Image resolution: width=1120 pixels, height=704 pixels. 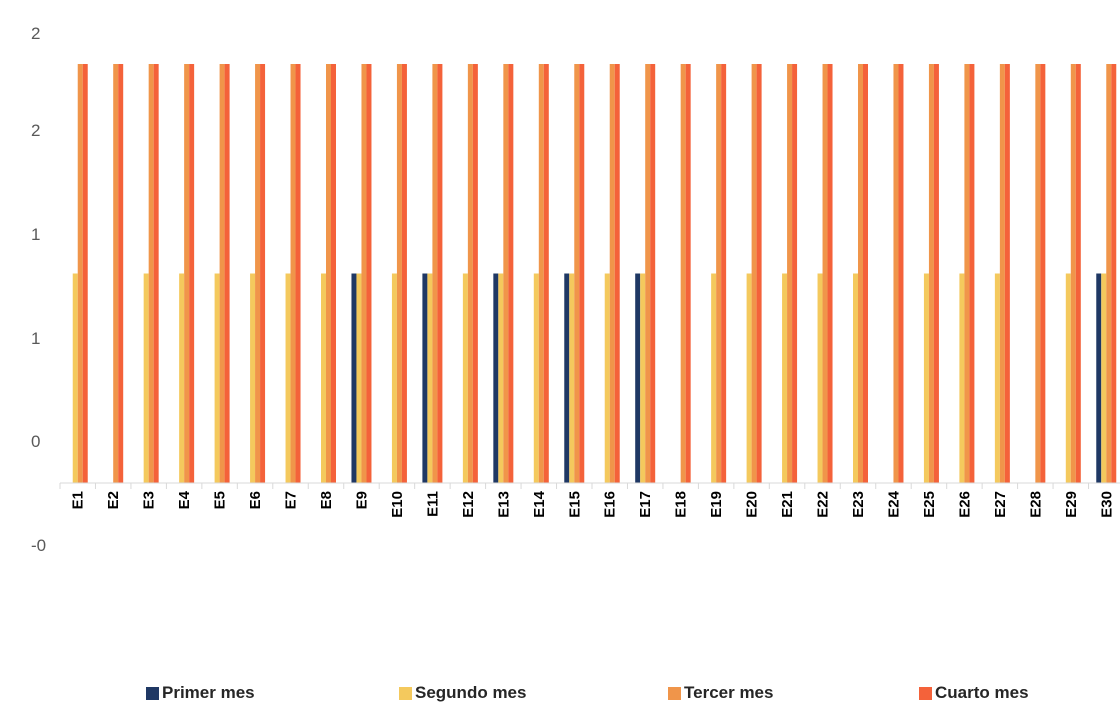 What do you see at coordinates (681, 504) in the screenshot?
I see `x-tick-label: E18` at bounding box center [681, 504].